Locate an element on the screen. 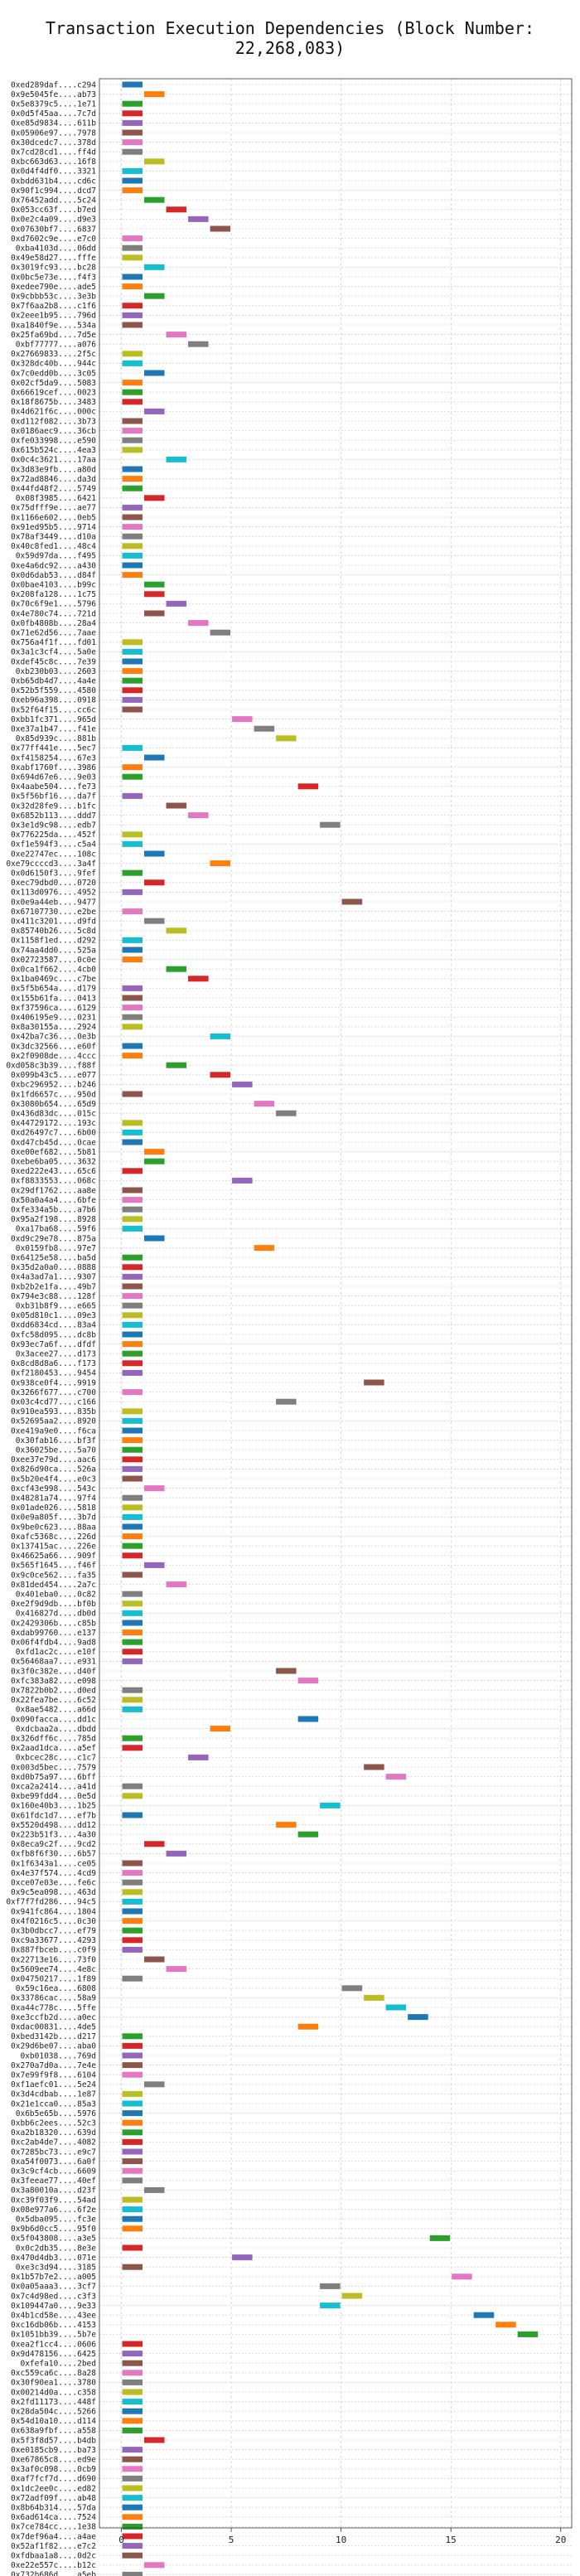 This screenshot has height=2576, width=580. y-tick-label: 0x270a7d0a....7e4e is located at coordinates (54, 2065).